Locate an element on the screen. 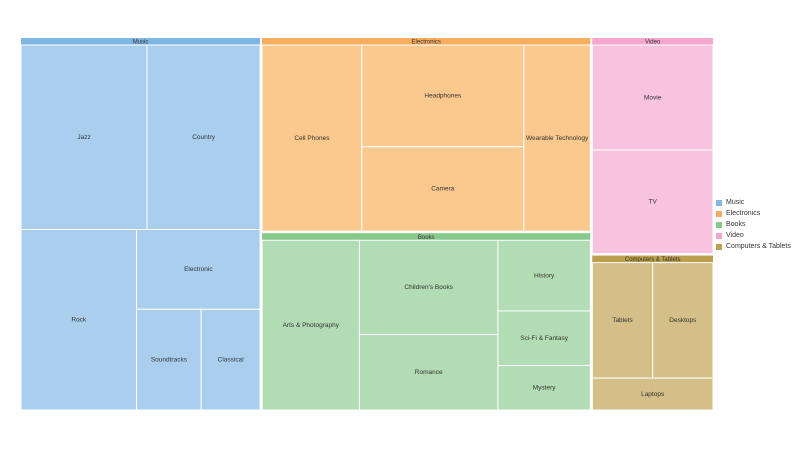 The height and width of the screenshot is (450, 800). tile-camera is located at coordinates (443, 189).